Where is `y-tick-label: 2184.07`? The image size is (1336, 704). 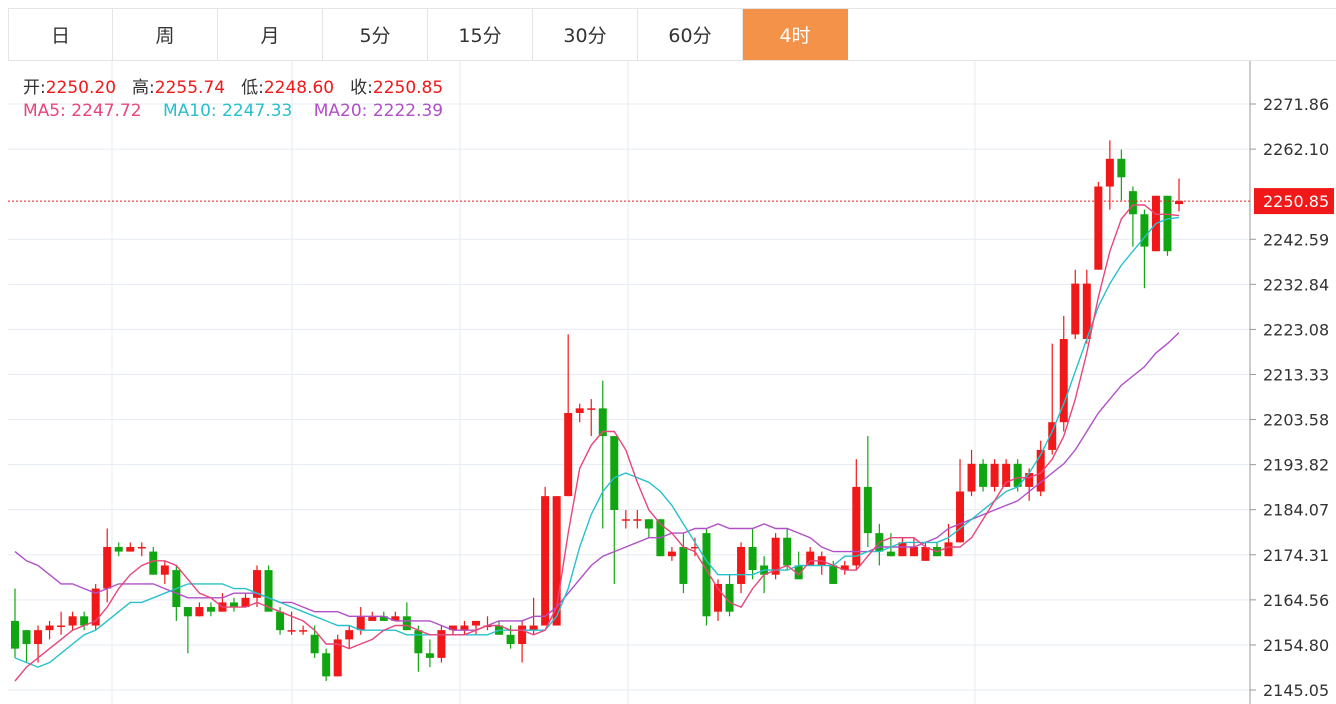
y-tick-label: 2184.07 is located at coordinates (1296, 510).